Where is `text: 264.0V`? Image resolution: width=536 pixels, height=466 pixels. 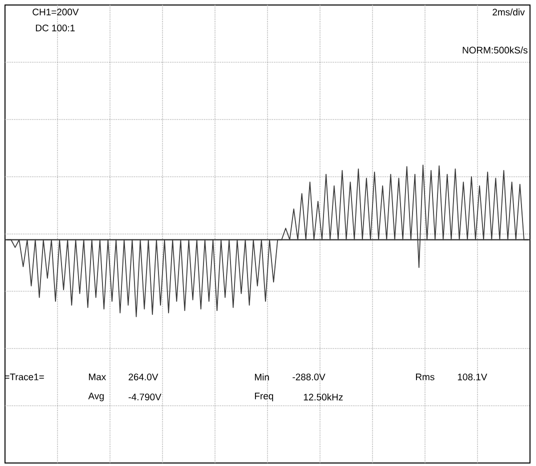 text: 264.0V is located at coordinates (143, 377).